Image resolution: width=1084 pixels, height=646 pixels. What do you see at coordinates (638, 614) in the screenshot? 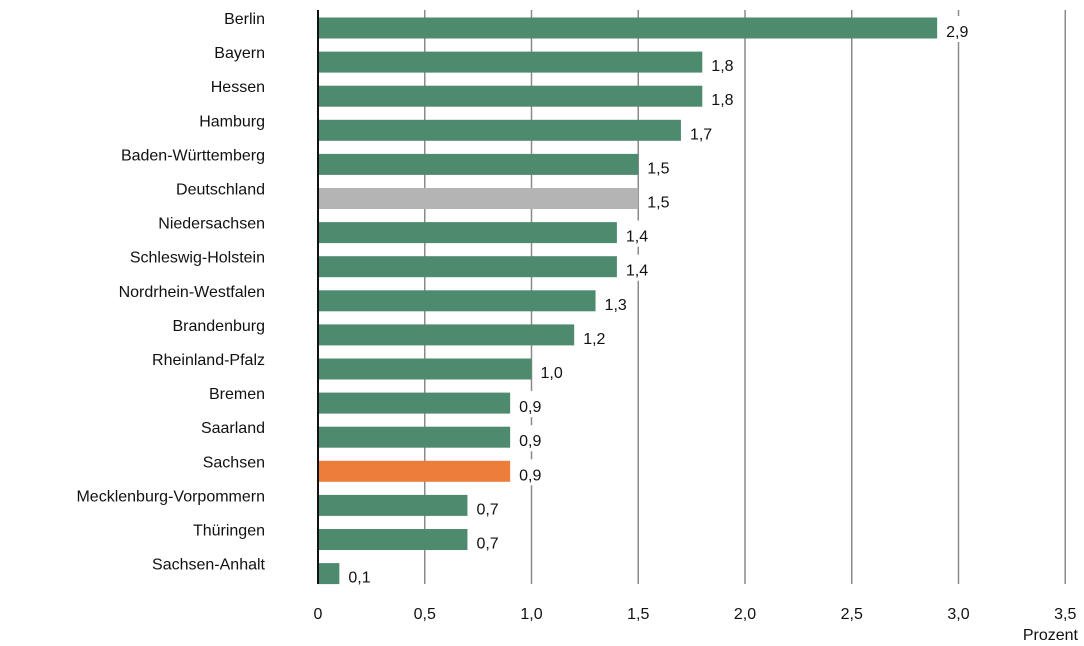
I see `x-tick-label: 1,5` at bounding box center [638, 614].